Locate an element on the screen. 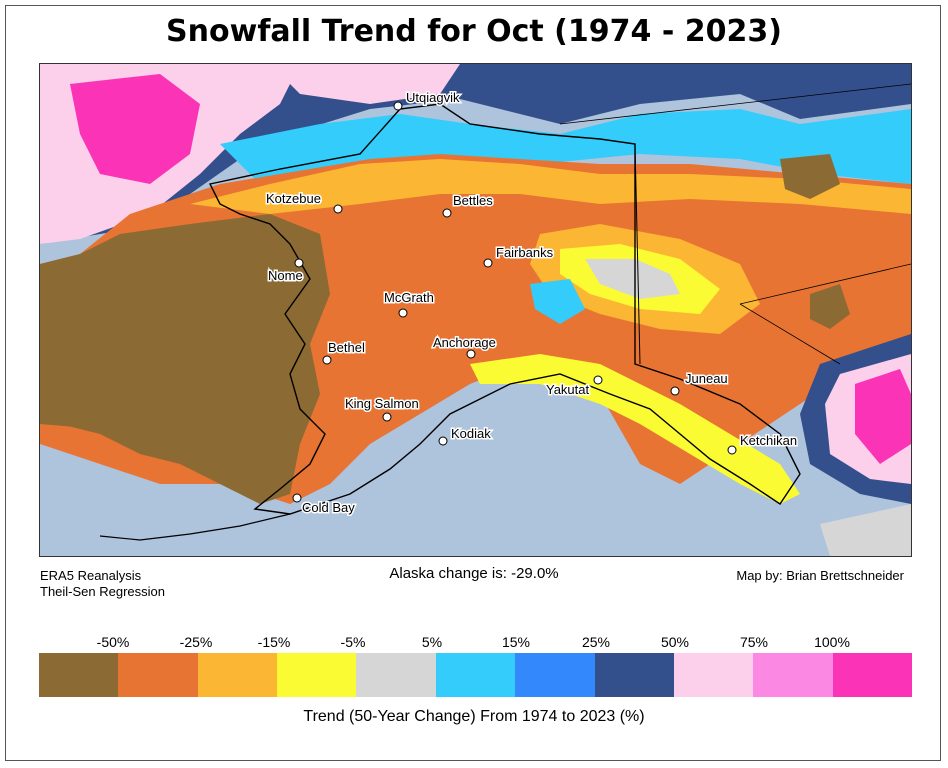 The height and width of the screenshot is (768, 948). city-marker: Ketchikan is located at coordinates (763, 443).